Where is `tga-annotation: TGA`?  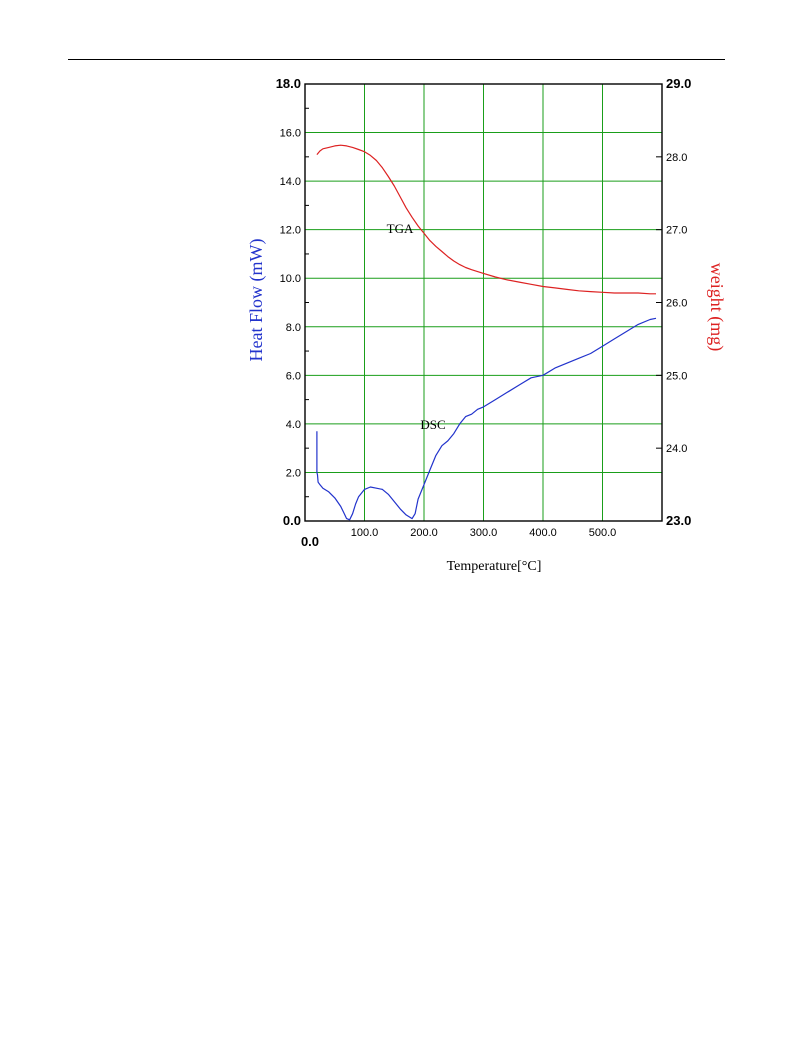
tga-annotation: TGA is located at coordinates (400, 228).